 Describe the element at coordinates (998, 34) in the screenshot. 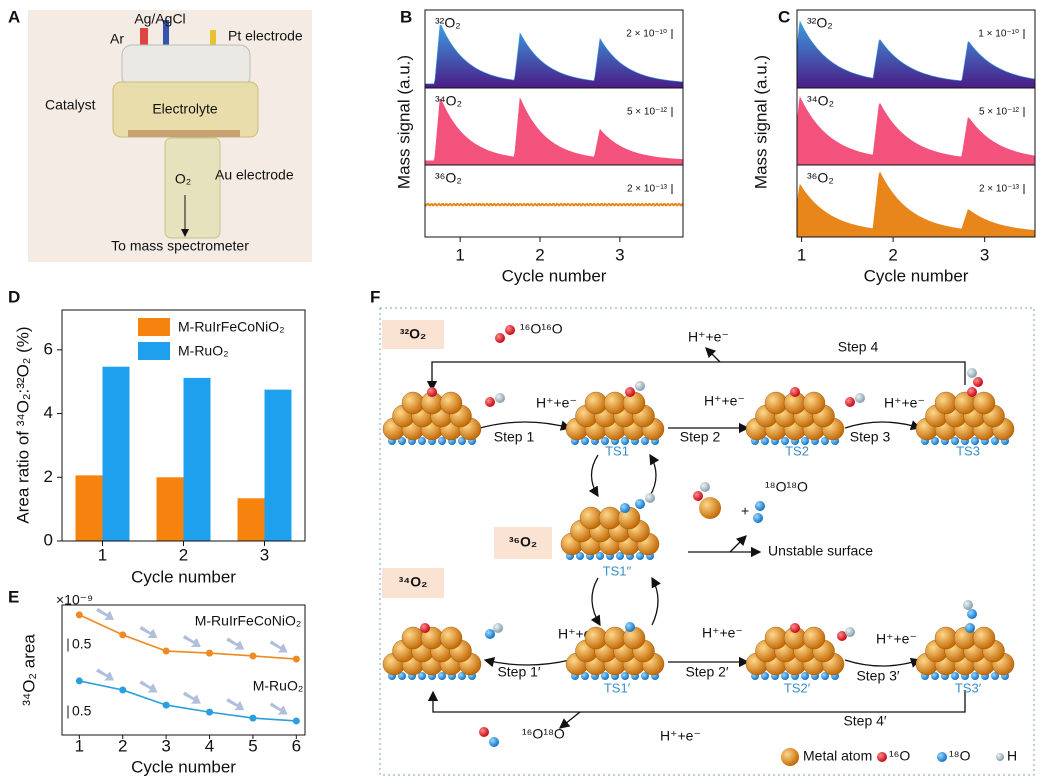

I see `scale-label: 1 × 10⁻¹⁰` at that location.